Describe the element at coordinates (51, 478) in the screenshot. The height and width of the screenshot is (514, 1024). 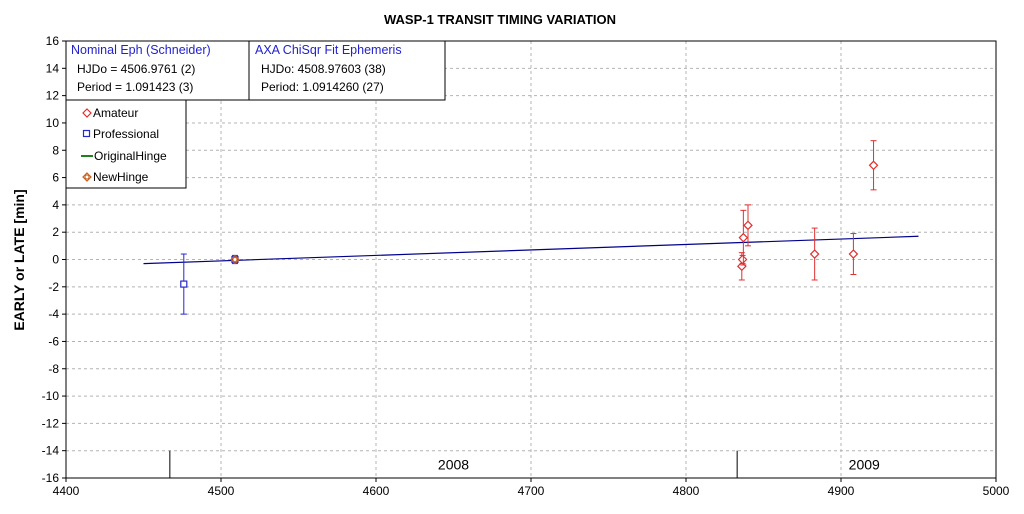
I see `y-tick-label: -16` at that location.